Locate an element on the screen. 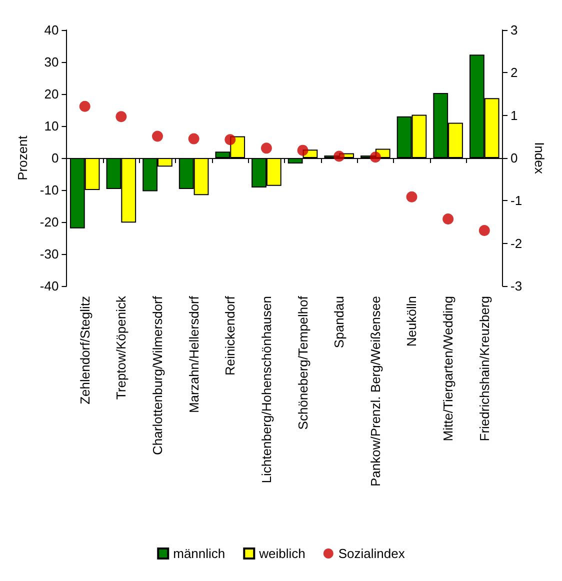  legend-label: weiblich is located at coordinates (282, 553).